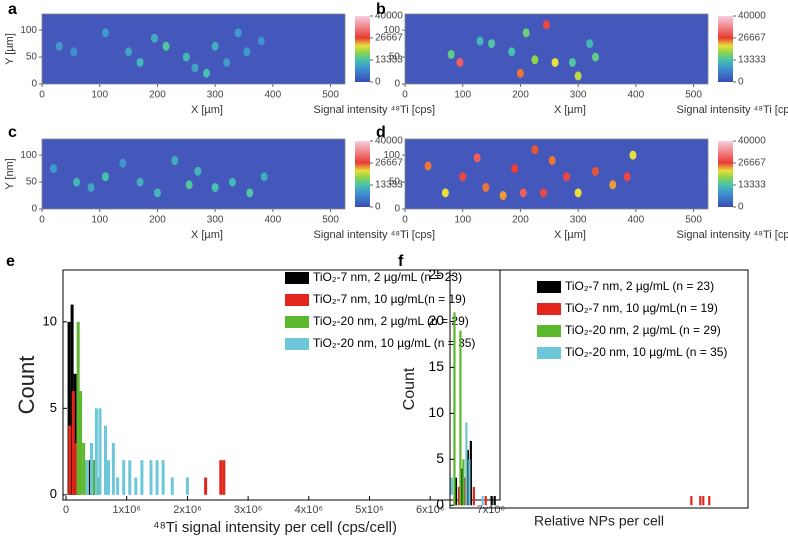 The height and width of the screenshot is (540, 788). I want to click on x-axis-label: X [µm], so click(207, 110).